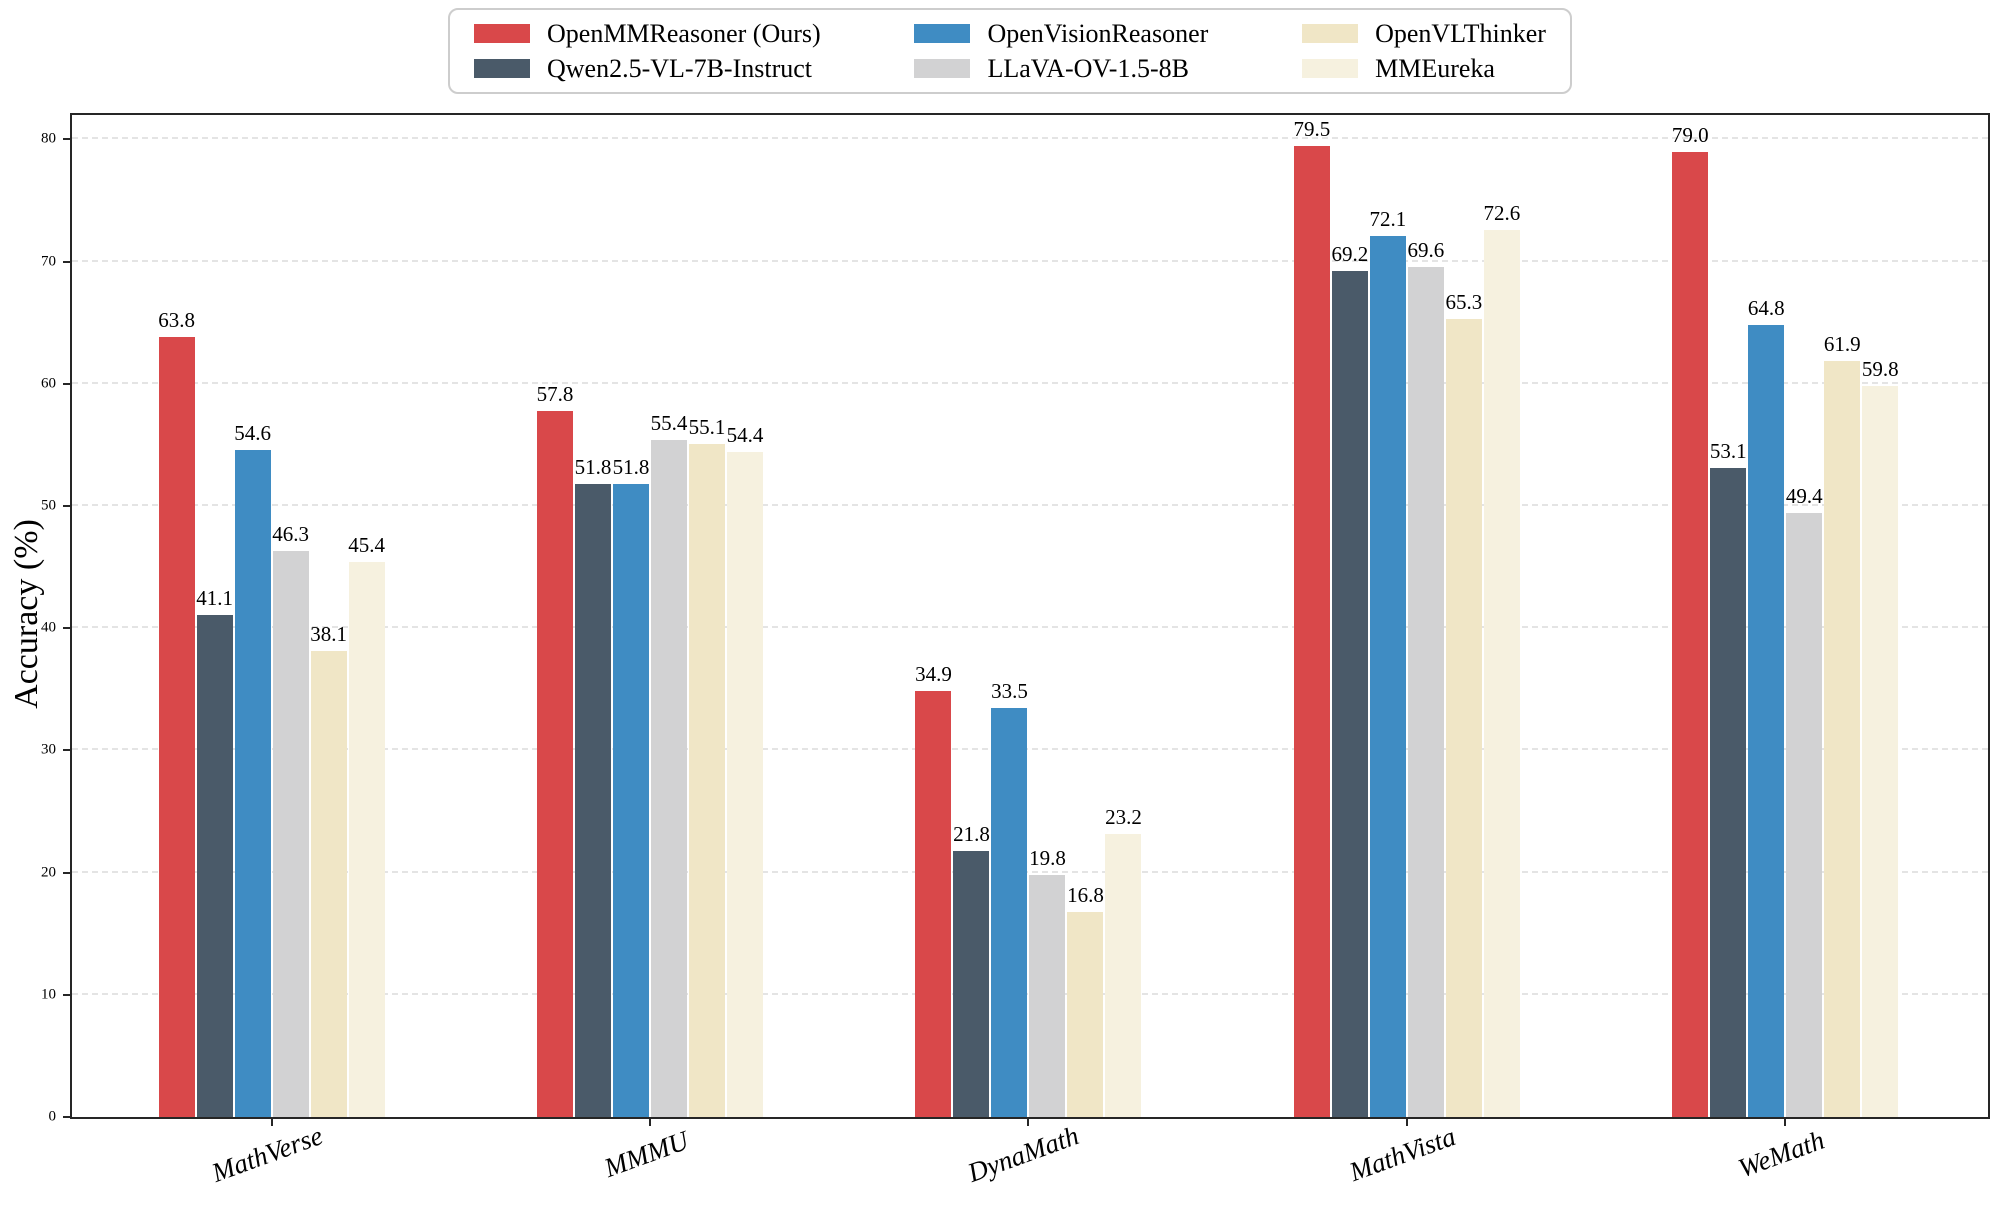  What do you see at coordinates (328, 870) in the screenshot?
I see `bar-mathverse-openvlthinker: 38.1` at bounding box center [328, 870].